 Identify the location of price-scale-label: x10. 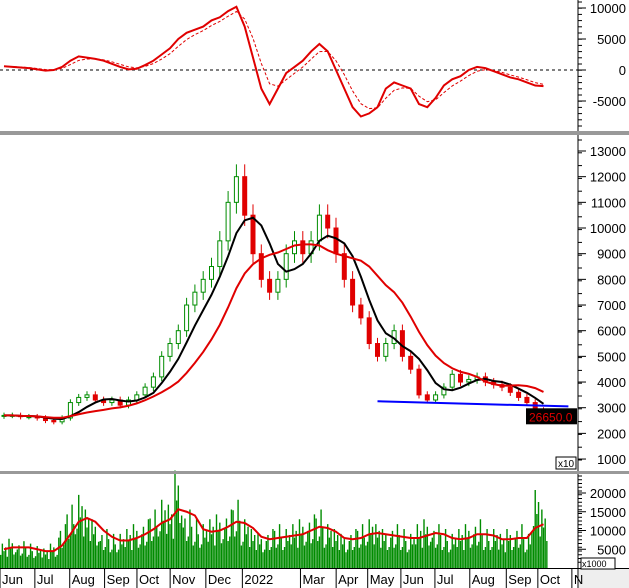
(566, 464).